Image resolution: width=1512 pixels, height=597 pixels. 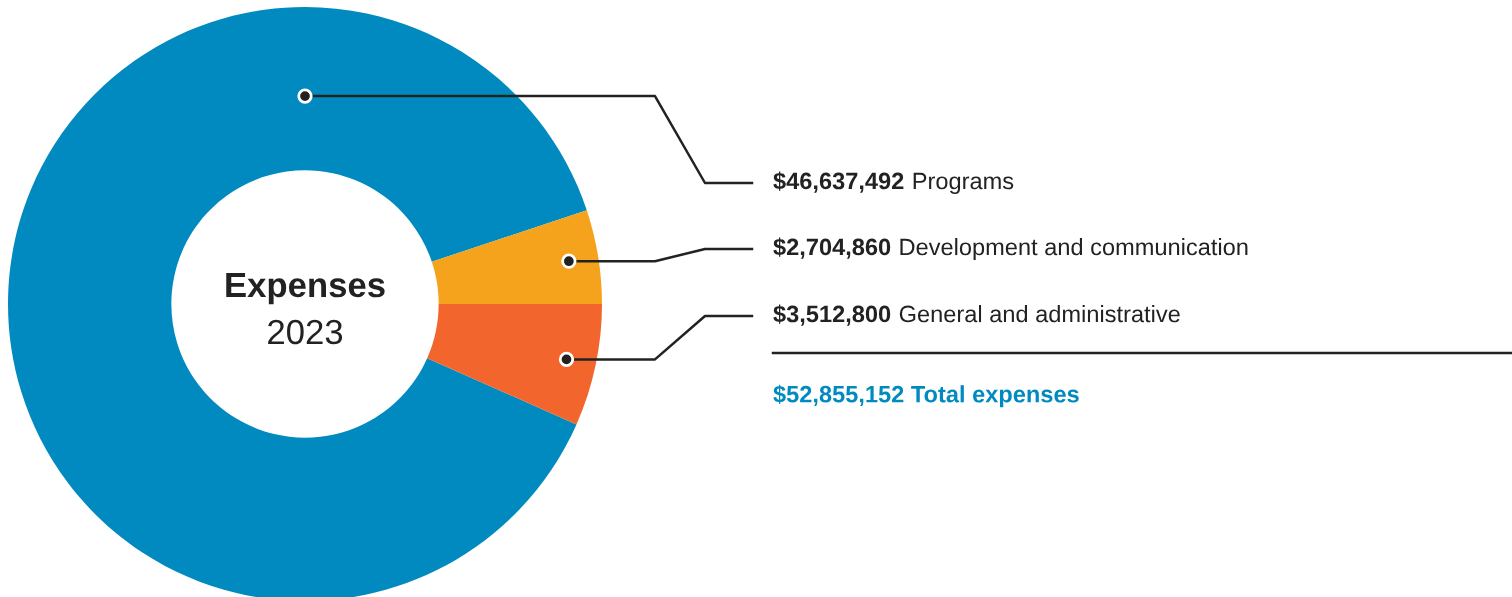 I want to click on text: $52,855,152 Total expenses, so click(x=926, y=396).